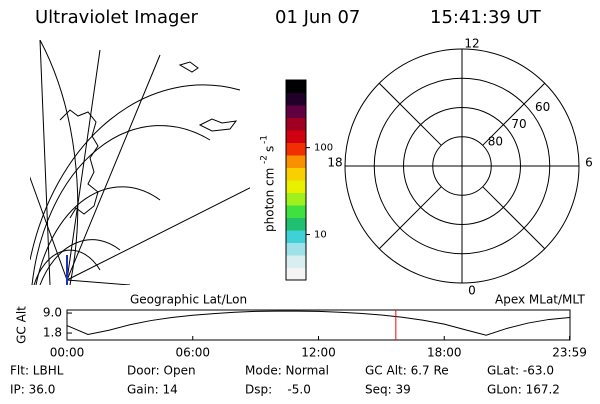 Image resolution: width=600 pixels, height=404 pixels. I want to click on colorbar-label: s, so click(270, 149).